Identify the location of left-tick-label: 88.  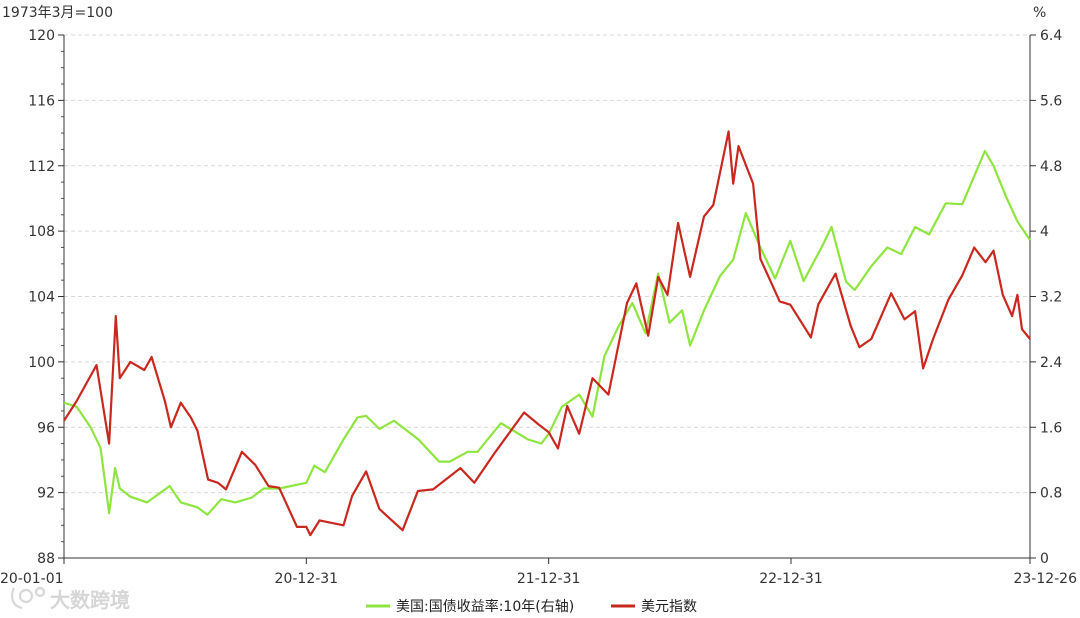
(46, 559).